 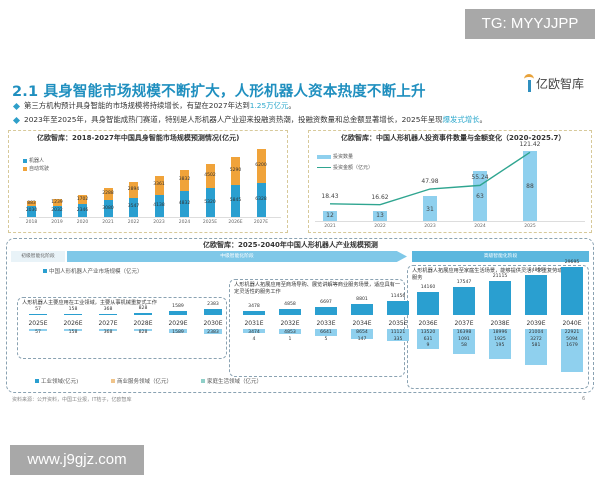 What do you see at coordinates (159, 185) in the screenshot?
I see `bar-value: 3361` at bounding box center [159, 185].